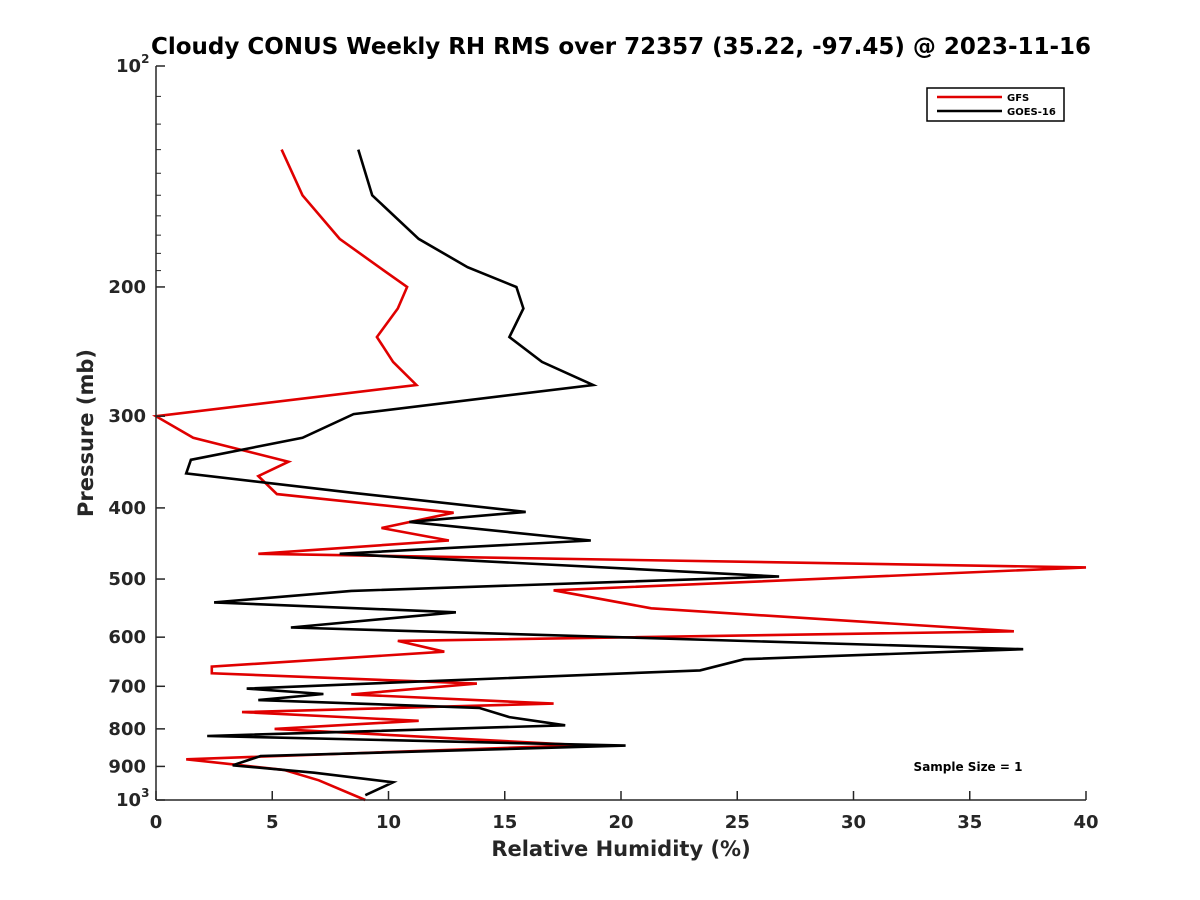 This screenshot has width=1200, height=900. What do you see at coordinates (853, 822) in the screenshot?
I see `x-tick-label: 30` at bounding box center [853, 822].